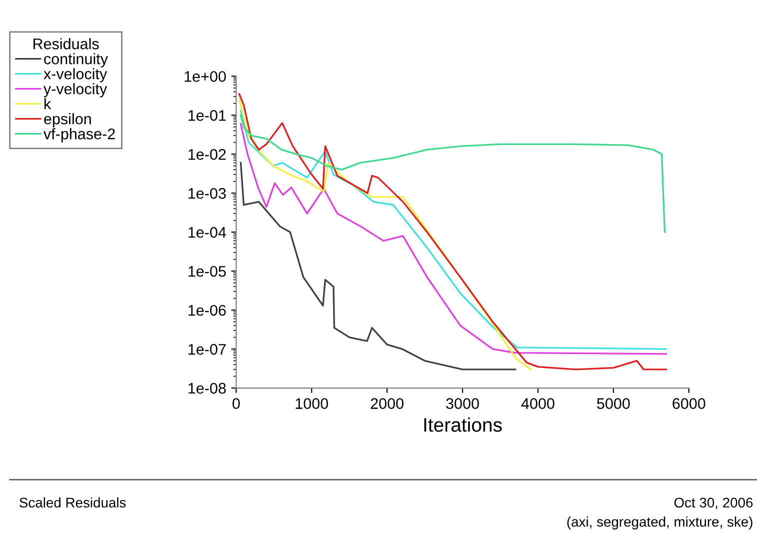  I want to click on y-tick-label: 1e-03, so click(207, 193).